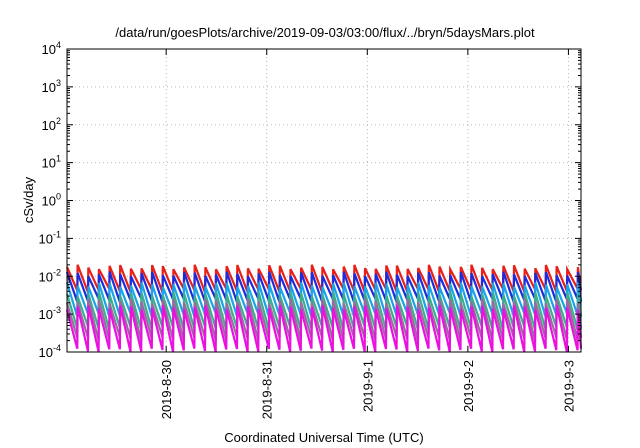  I want to click on x-tick-label: 2019-9-1, so click(367, 386).